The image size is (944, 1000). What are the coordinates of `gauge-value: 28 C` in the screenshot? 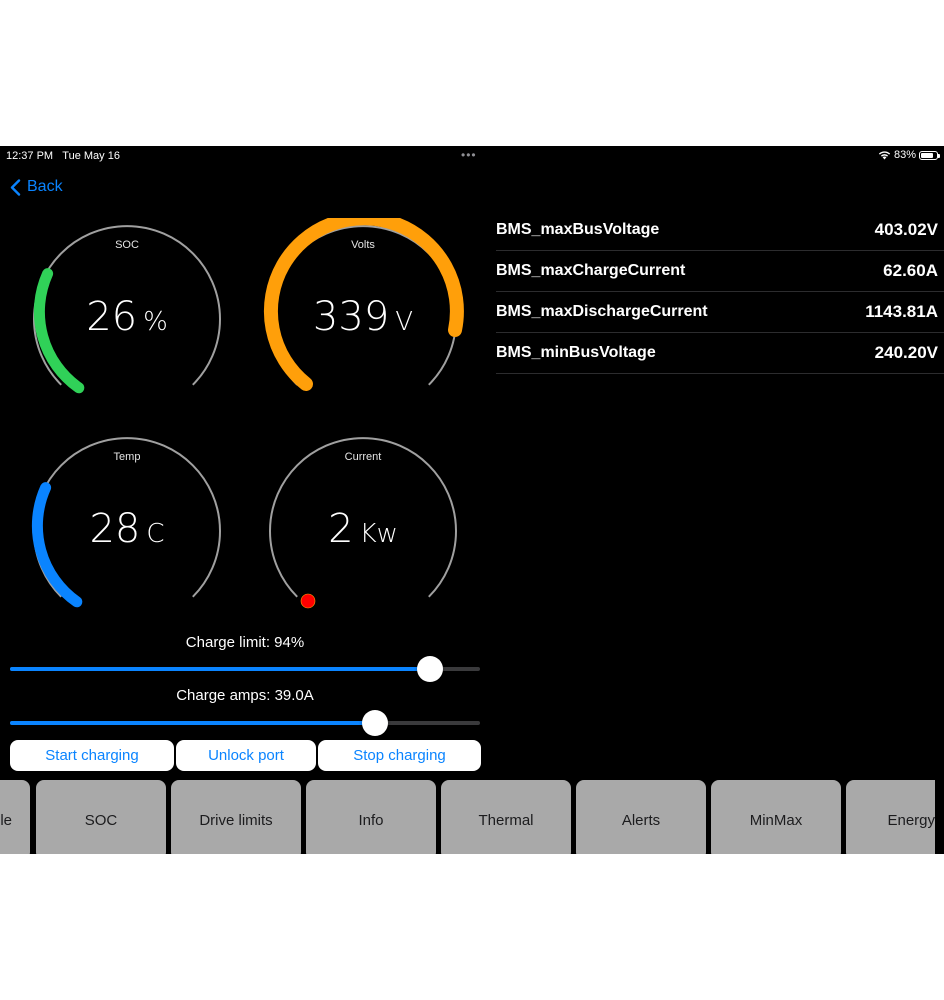 It's located at (127, 529).